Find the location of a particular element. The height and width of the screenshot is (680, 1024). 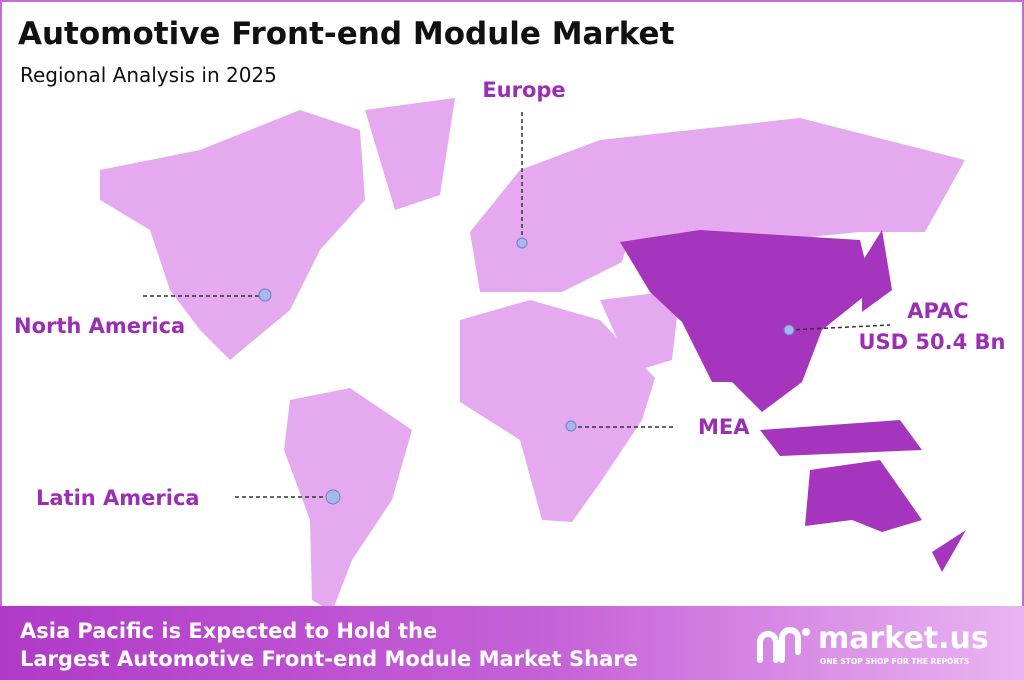

footer-band is located at coordinates (512, 643).